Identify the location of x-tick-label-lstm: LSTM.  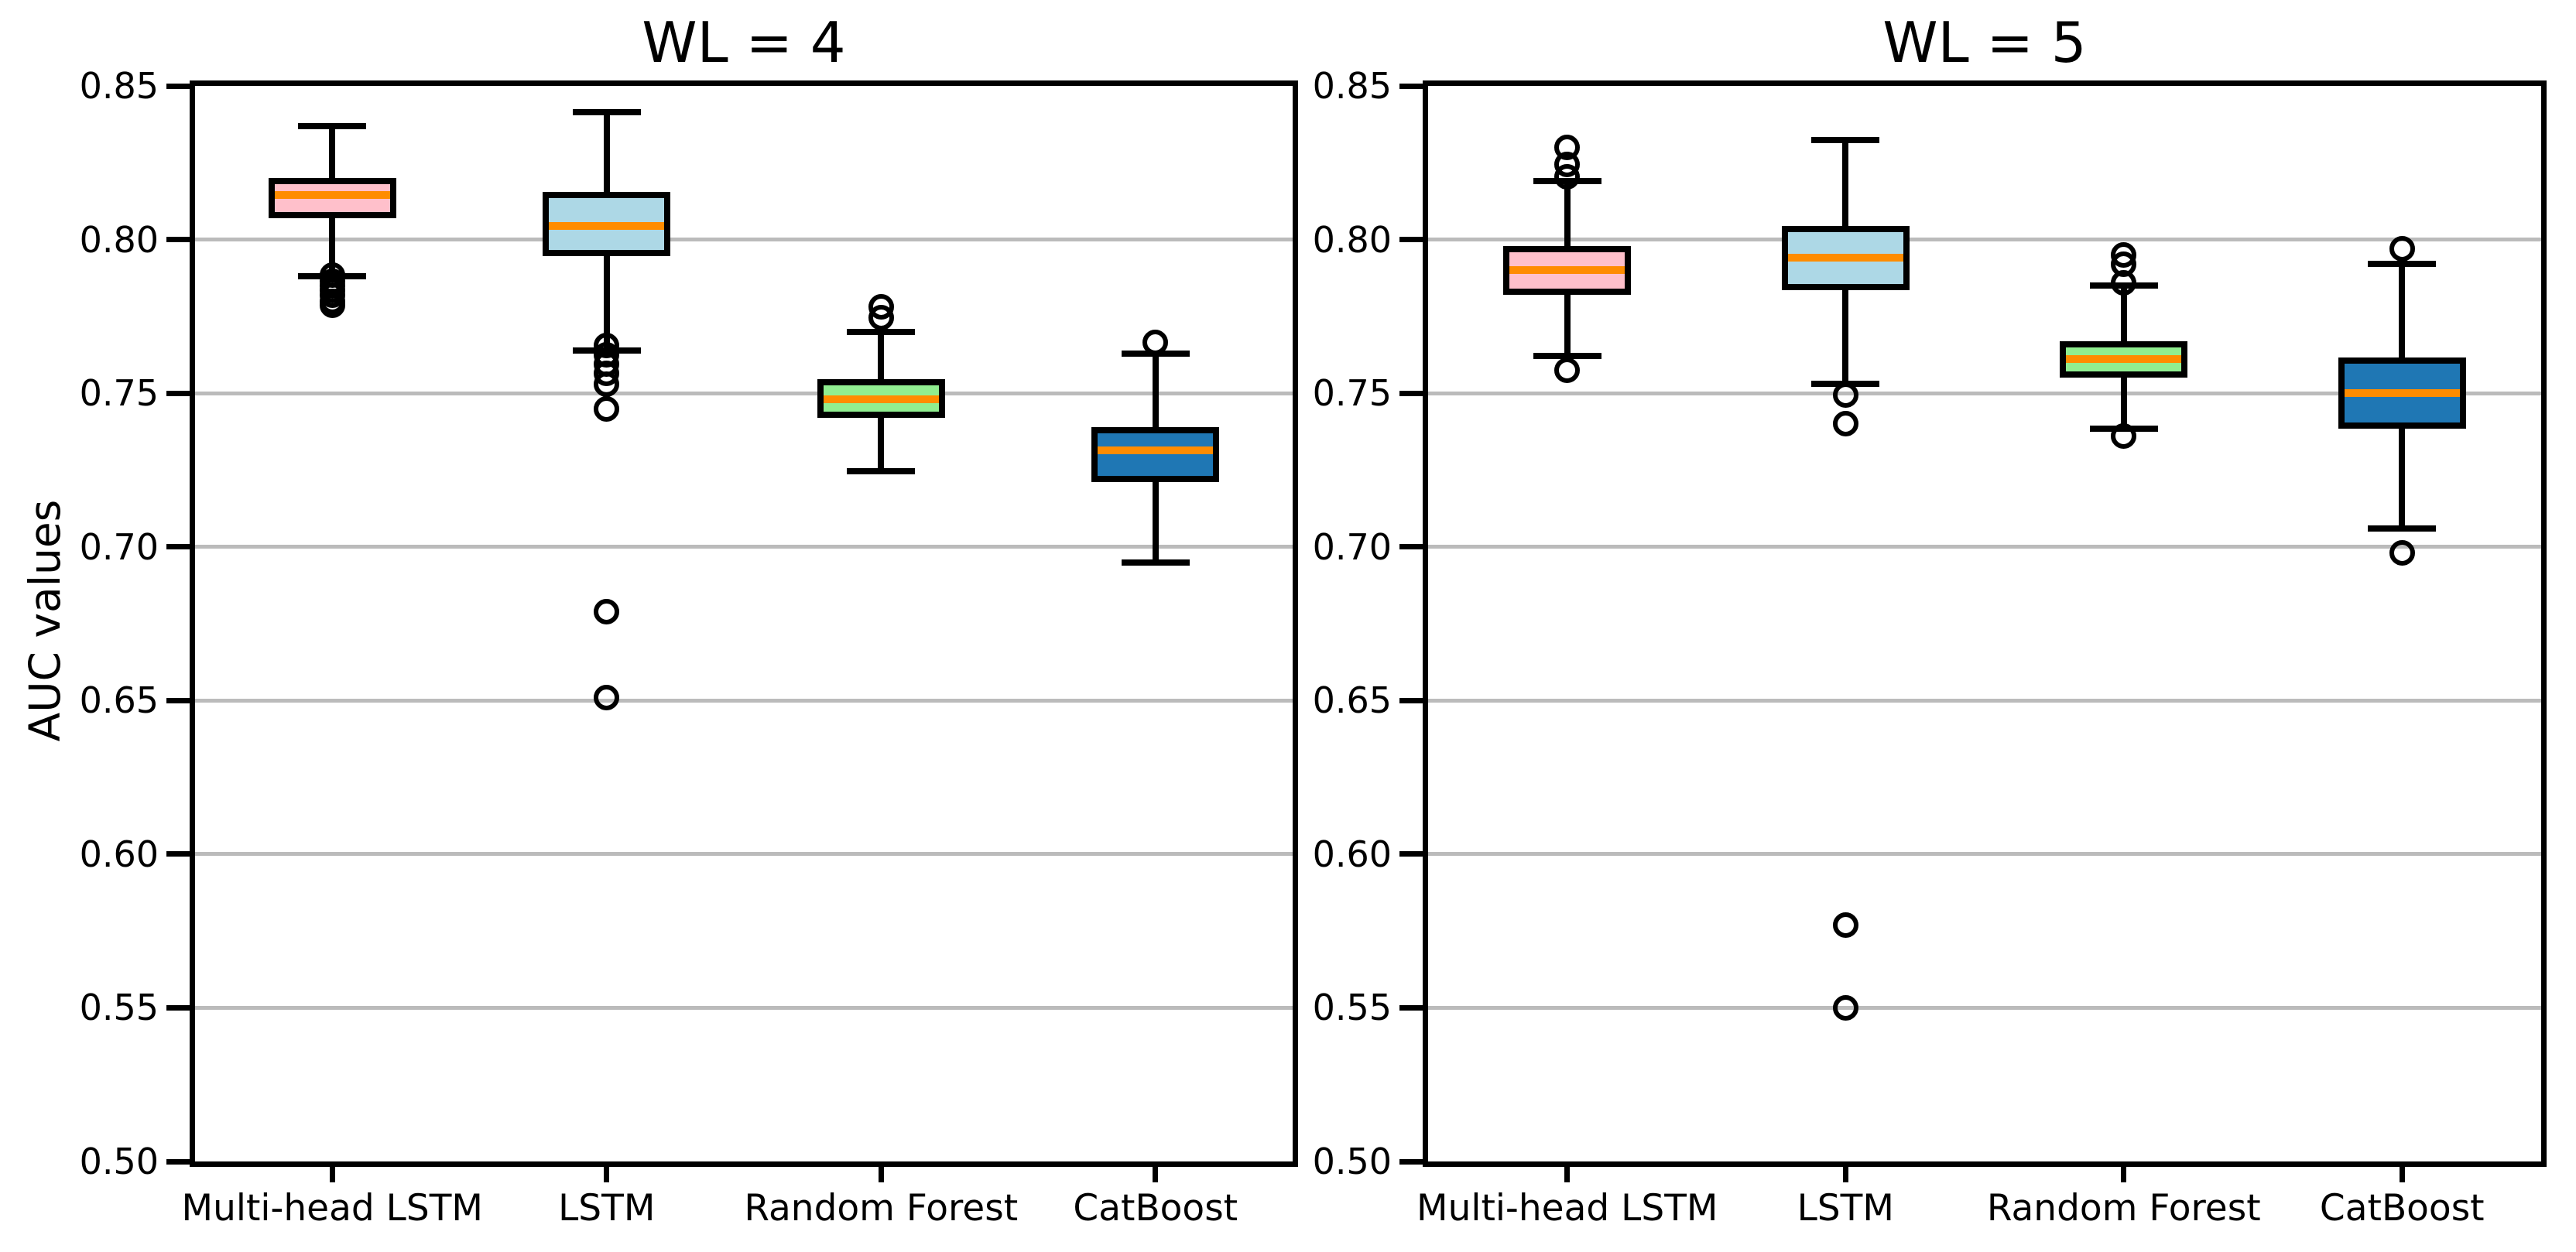
(1846, 1208).